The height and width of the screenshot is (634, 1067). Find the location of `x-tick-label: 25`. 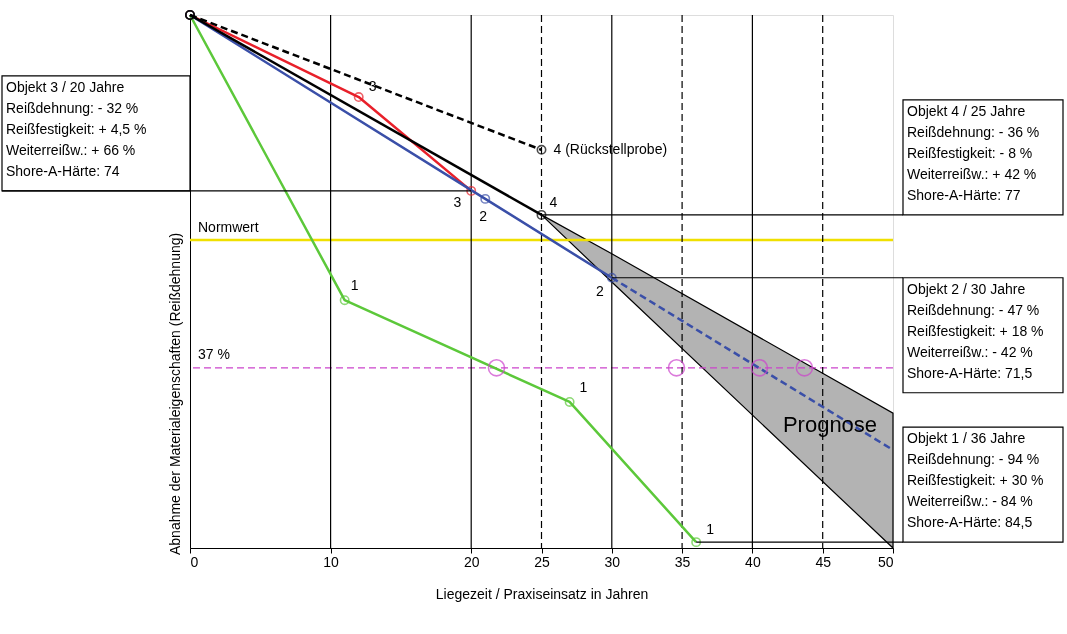

x-tick-label: 25 is located at coordinates (542, 561).